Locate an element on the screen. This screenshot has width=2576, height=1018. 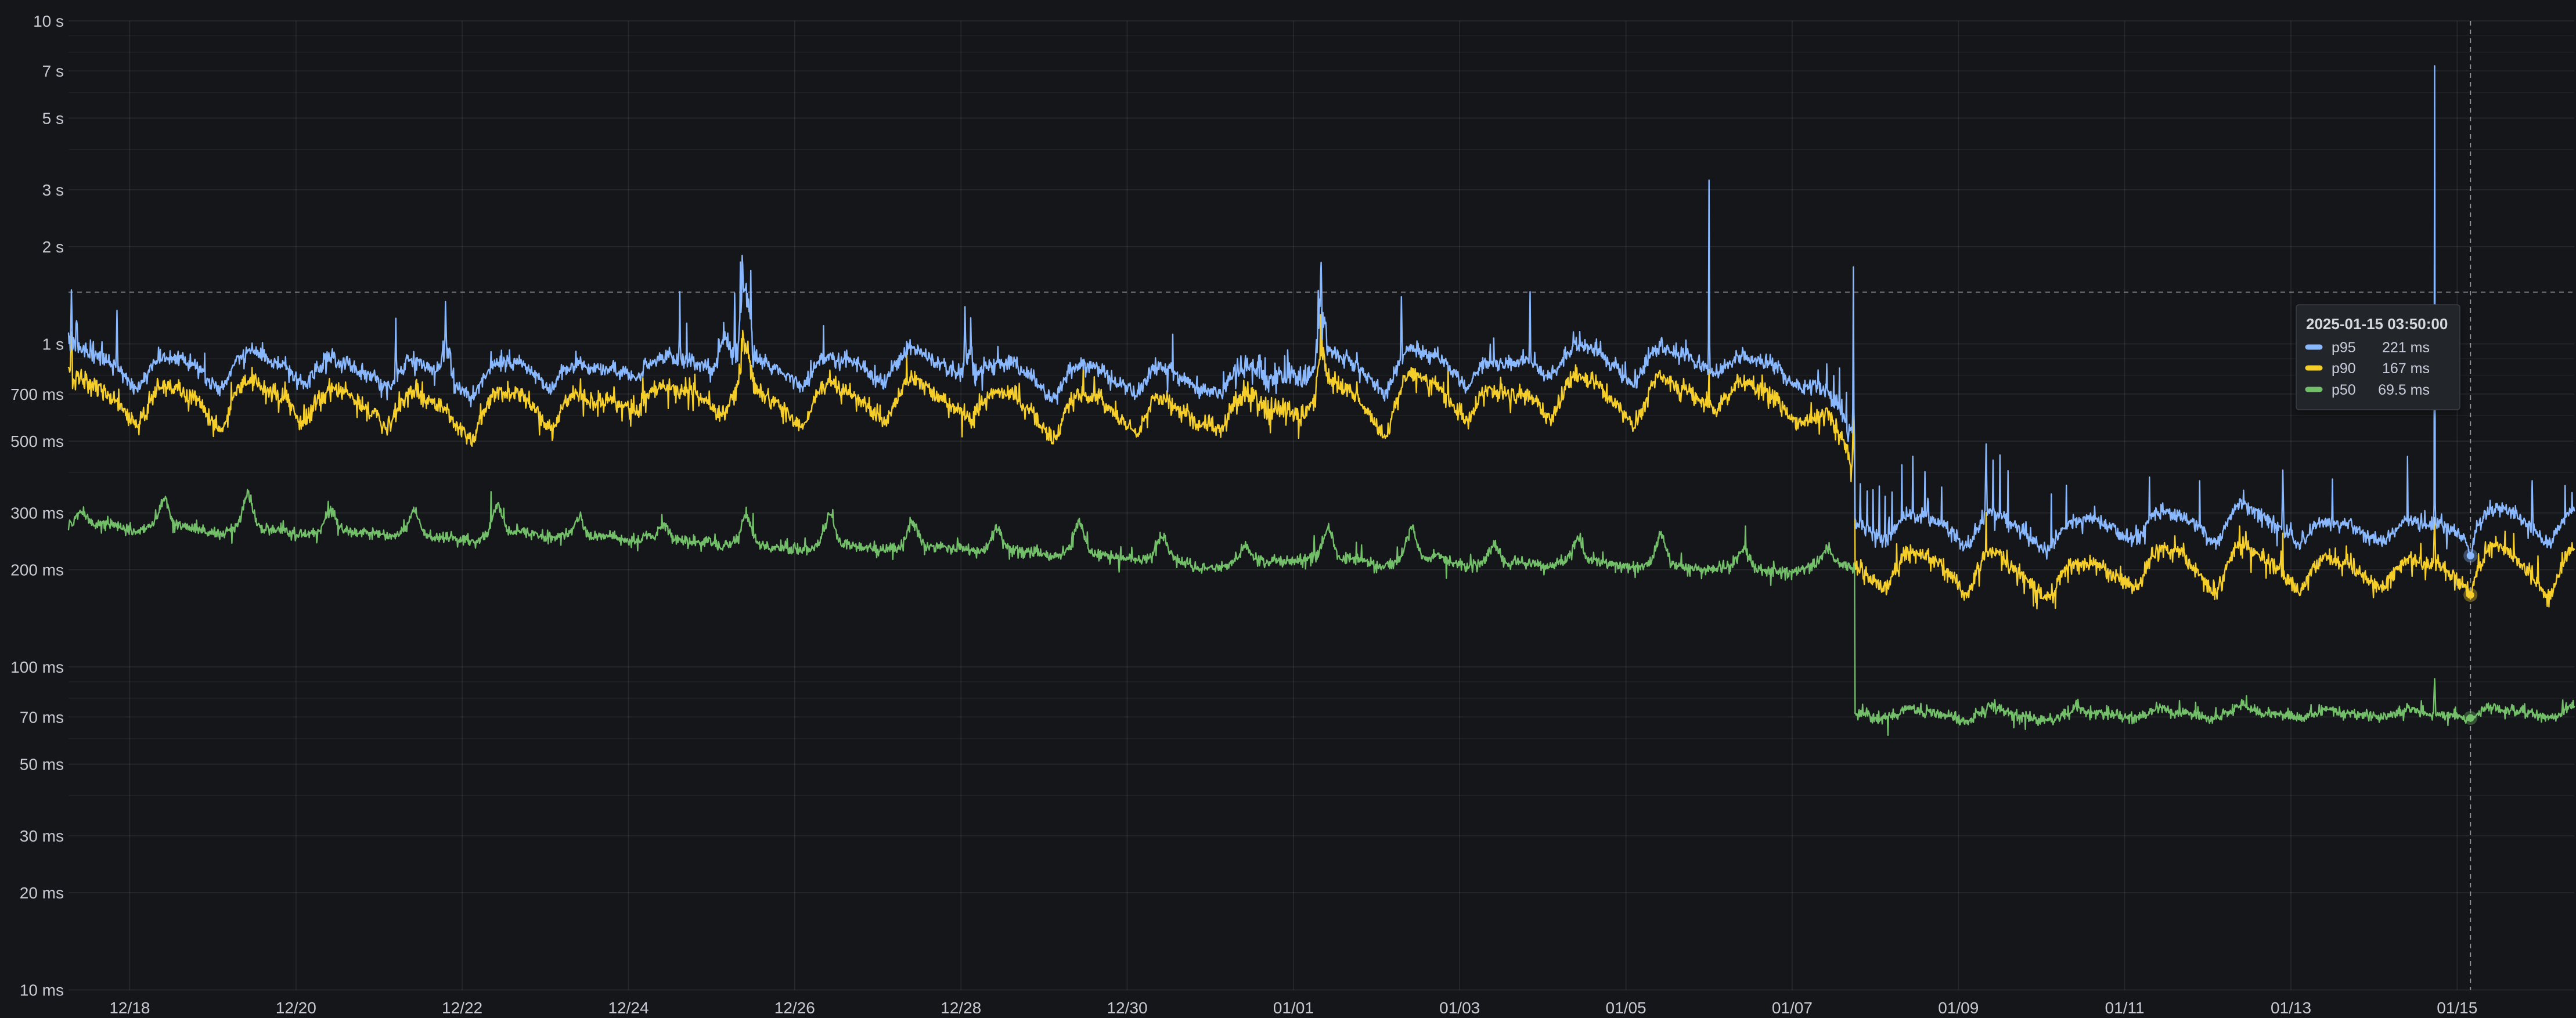
svg-text: p90 is located at coordinates (2344, 368).